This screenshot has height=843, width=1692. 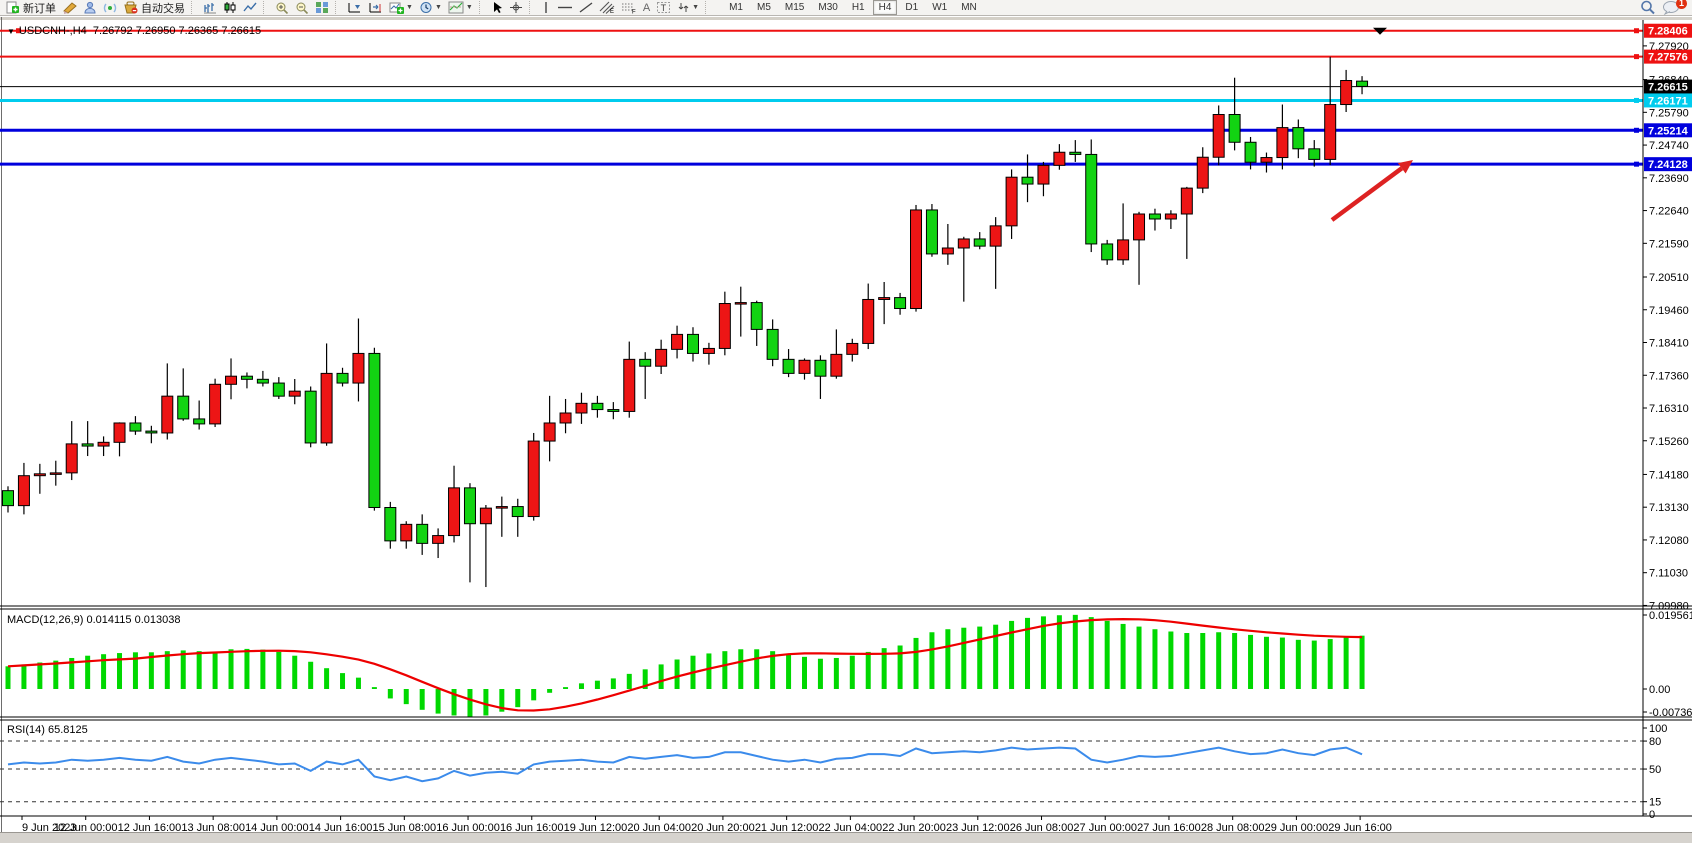 I want to click on chat-button: 1, so click(x=1673, y=7).